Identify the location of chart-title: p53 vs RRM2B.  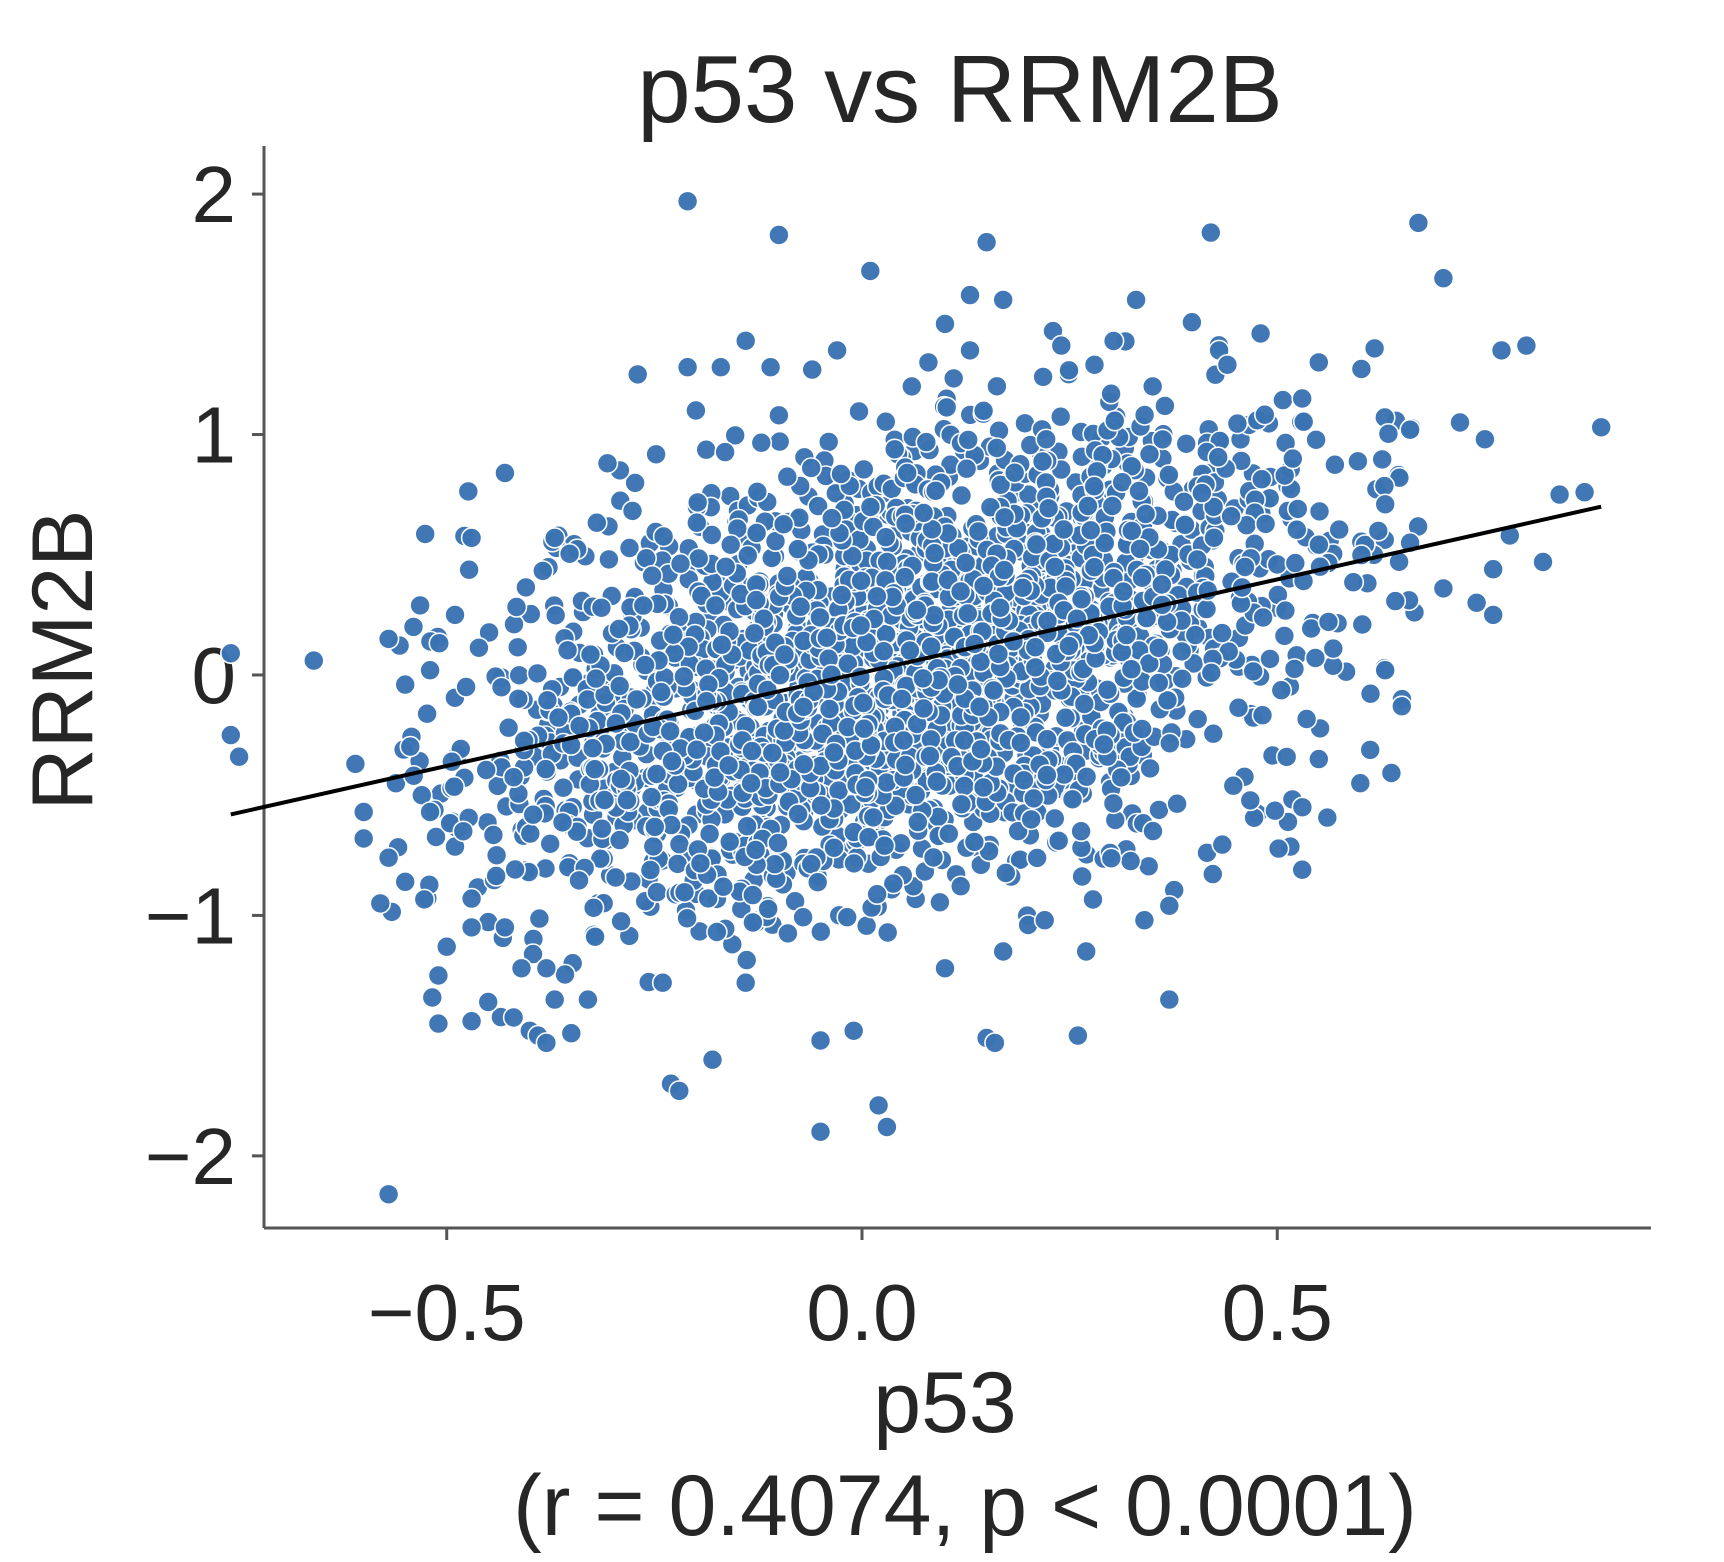
(960, 89).